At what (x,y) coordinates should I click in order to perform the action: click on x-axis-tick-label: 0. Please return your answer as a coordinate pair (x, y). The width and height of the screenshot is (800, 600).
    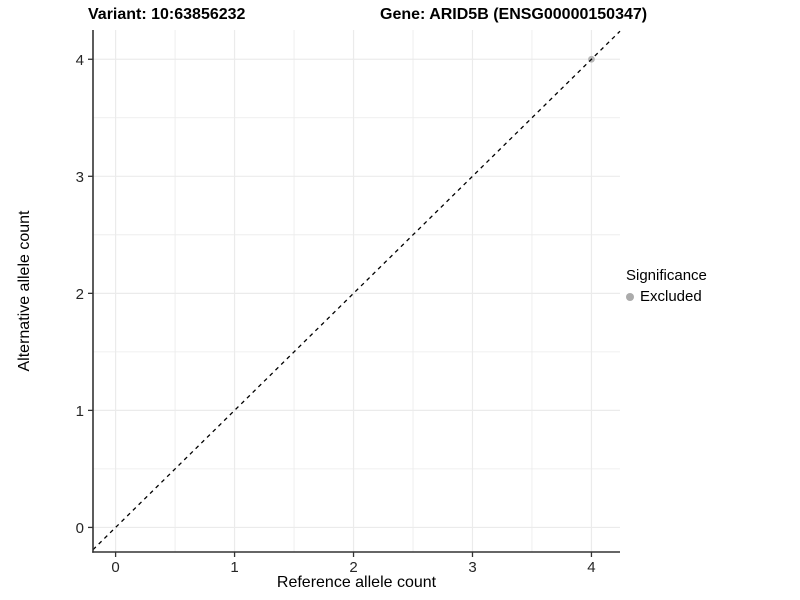
    Looking at the image, I should click on (115, 567).